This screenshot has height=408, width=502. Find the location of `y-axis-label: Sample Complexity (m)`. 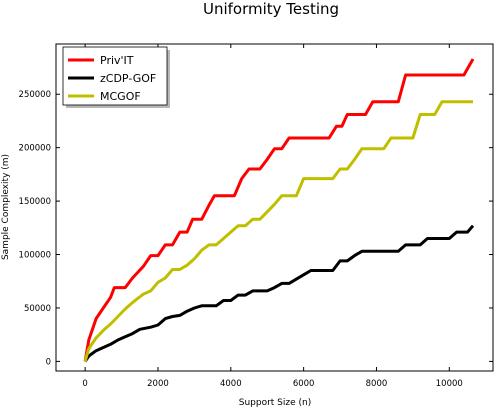

y-axis-label: Sample Complexity (m) is located at coordinates (6, 207).